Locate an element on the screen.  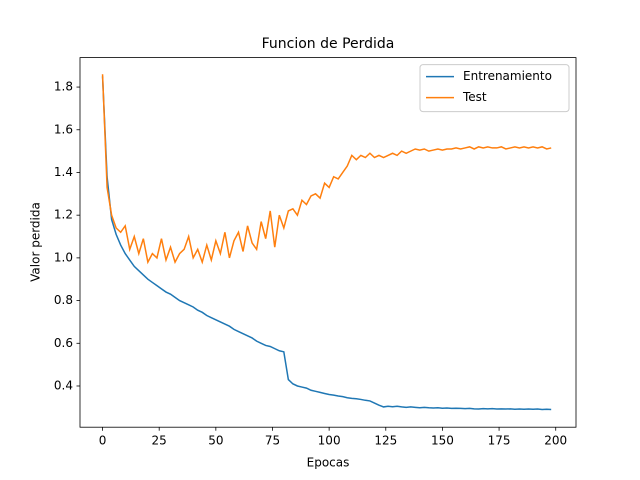
y-tick-label: 1.8 is located at coordinates (63, 87).